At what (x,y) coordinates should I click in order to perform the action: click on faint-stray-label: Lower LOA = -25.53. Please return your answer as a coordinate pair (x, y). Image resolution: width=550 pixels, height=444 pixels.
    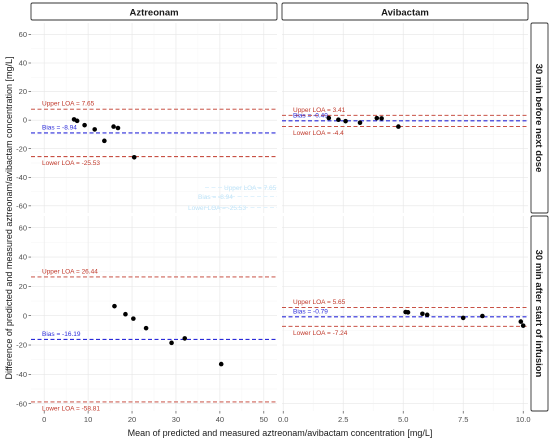
    Looking at the image, I should click on (217, 208).